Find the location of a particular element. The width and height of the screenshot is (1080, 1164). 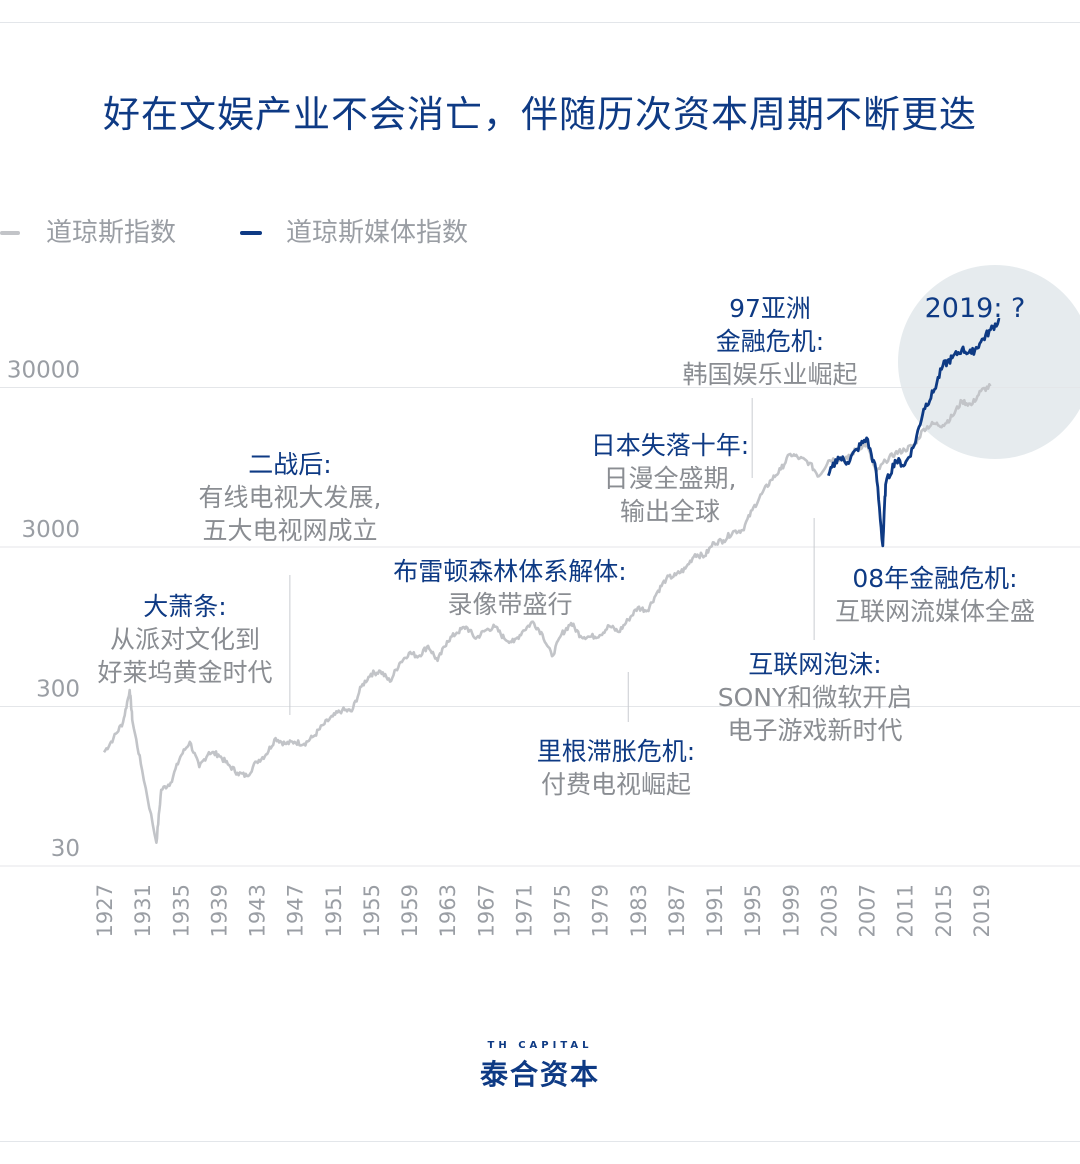

y-tick-label: 30000 is located at coordinates (43, 371).